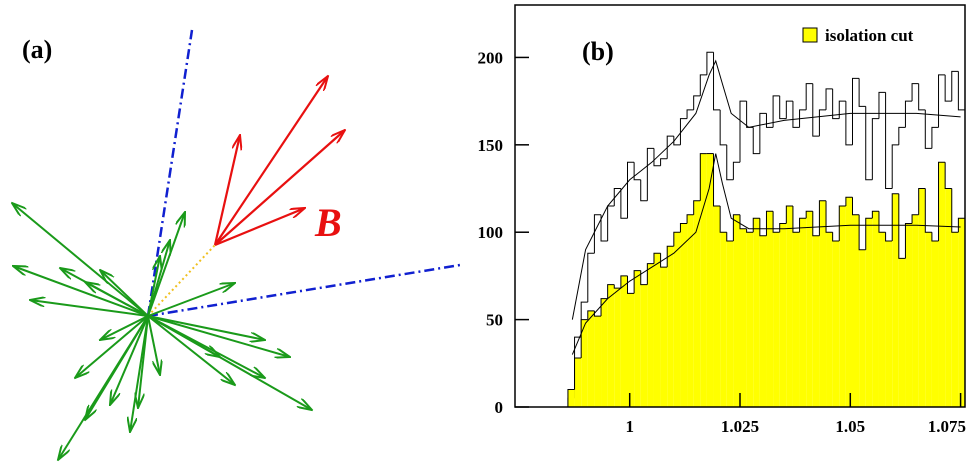  I want to click on y-tick-label: 150, so click(491, 145).